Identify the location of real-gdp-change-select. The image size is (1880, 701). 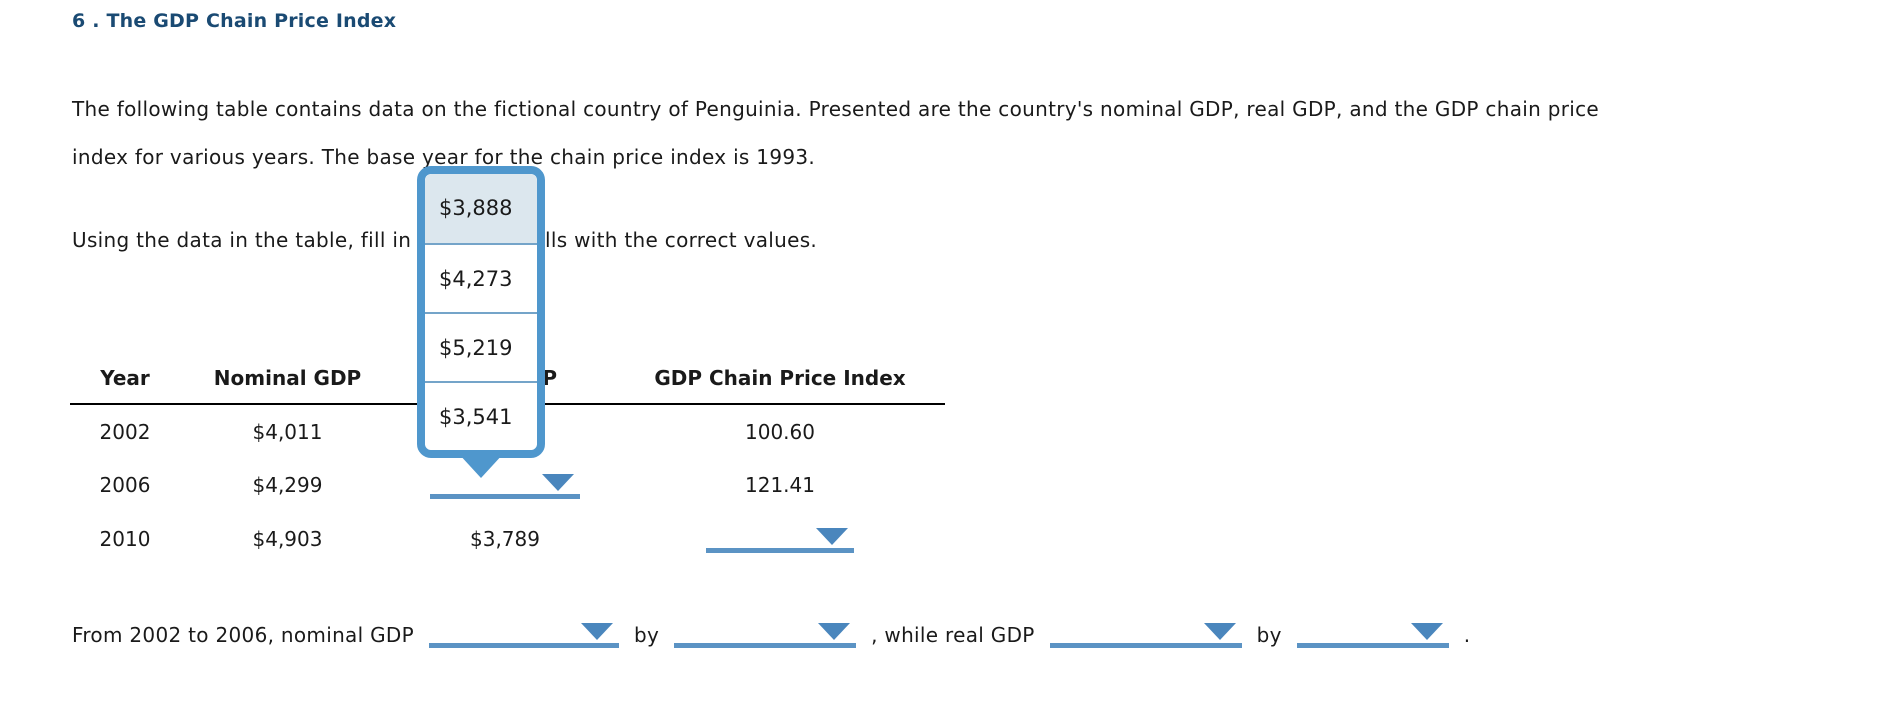
(1145, 634).